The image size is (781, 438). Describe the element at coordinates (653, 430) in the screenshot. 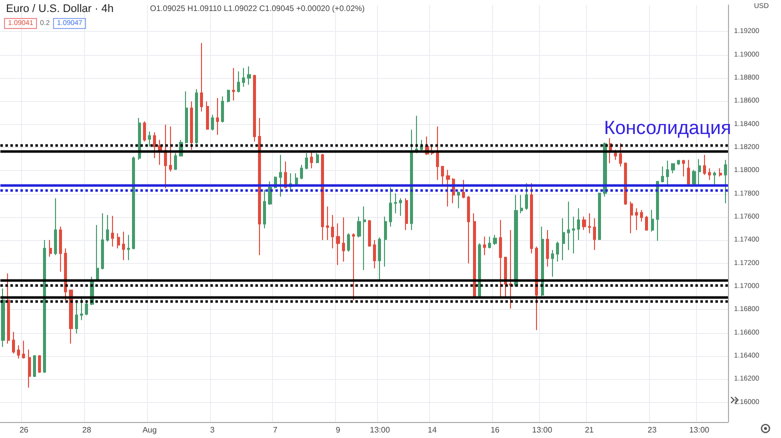

I see `x-tick-label: 23` at that location.